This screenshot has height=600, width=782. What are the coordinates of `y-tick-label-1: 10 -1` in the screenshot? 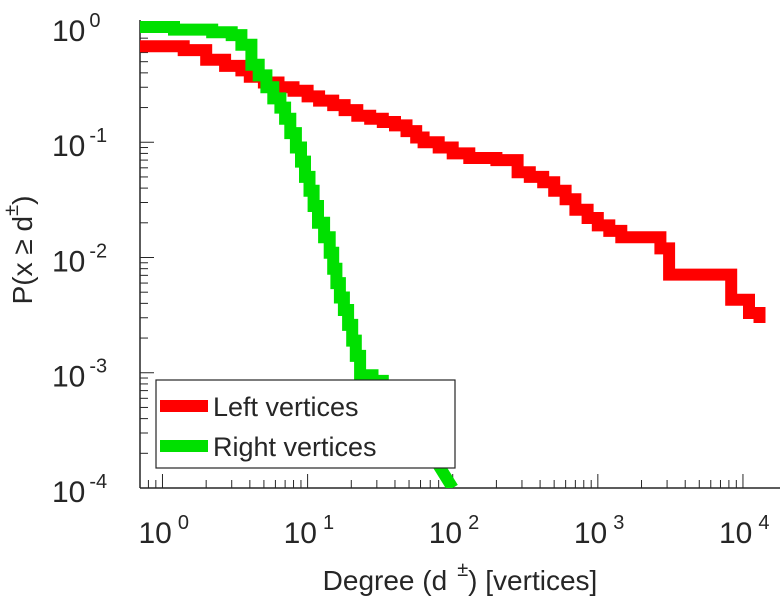 It's located at (79, 144).